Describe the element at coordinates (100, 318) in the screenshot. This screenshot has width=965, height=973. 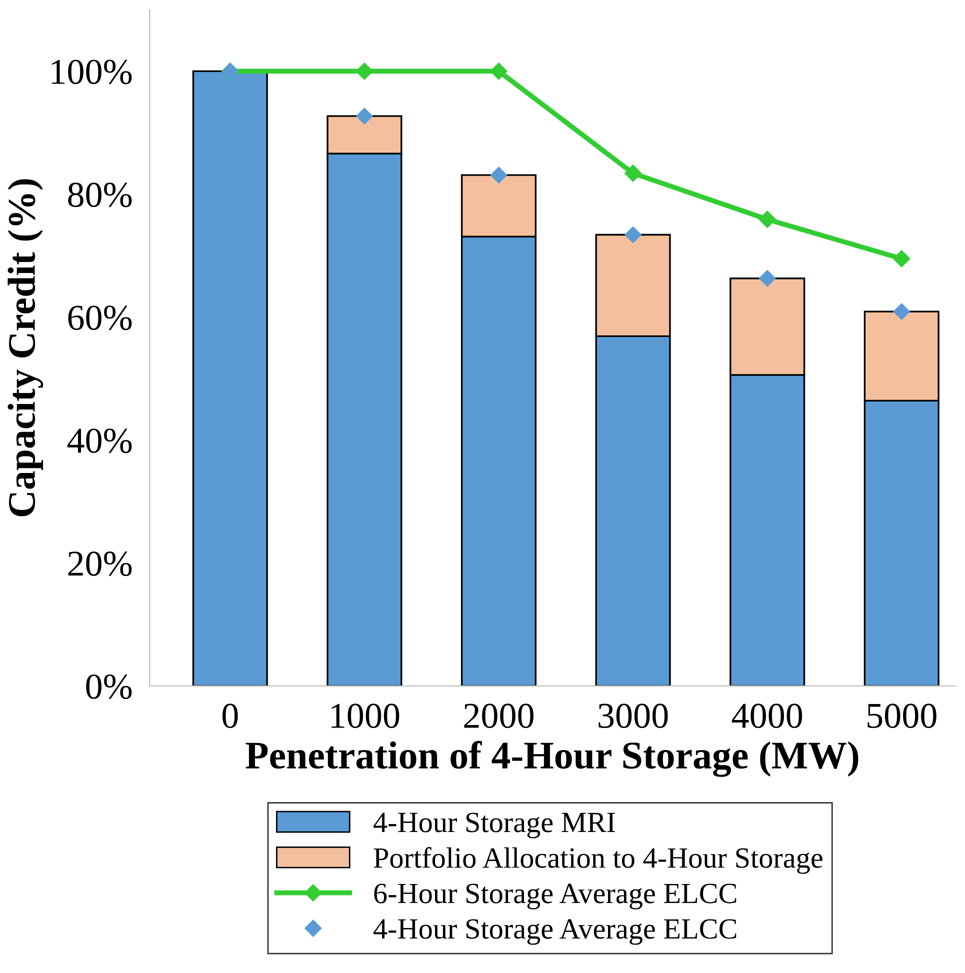
I see `y-tick-label: 60%` at that location.